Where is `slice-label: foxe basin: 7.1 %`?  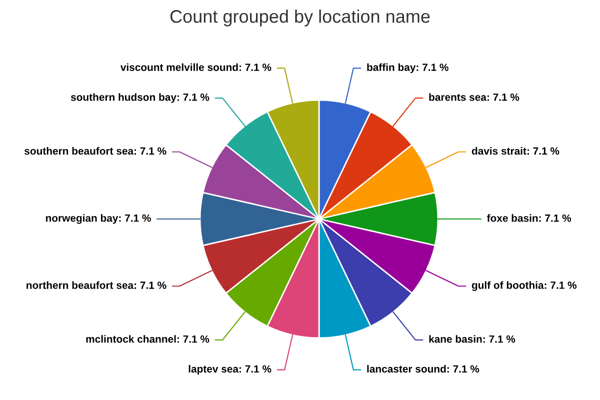
slice-label: foxe basin: 7.1 % is located at coordinates (529, 218).